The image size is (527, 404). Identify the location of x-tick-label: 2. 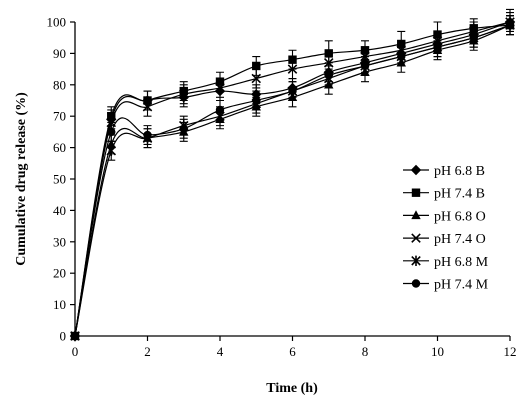
(147, 351).